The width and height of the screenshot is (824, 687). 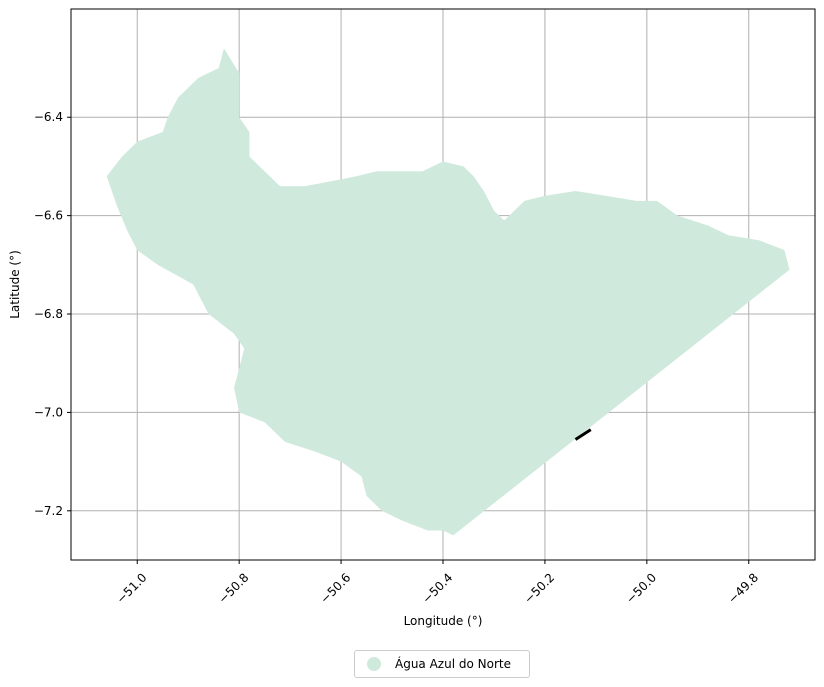 I want to click on y-ticks: −6.4 −6.6 −6.8 −7.0 −7.2, so click(x=52, y=314).